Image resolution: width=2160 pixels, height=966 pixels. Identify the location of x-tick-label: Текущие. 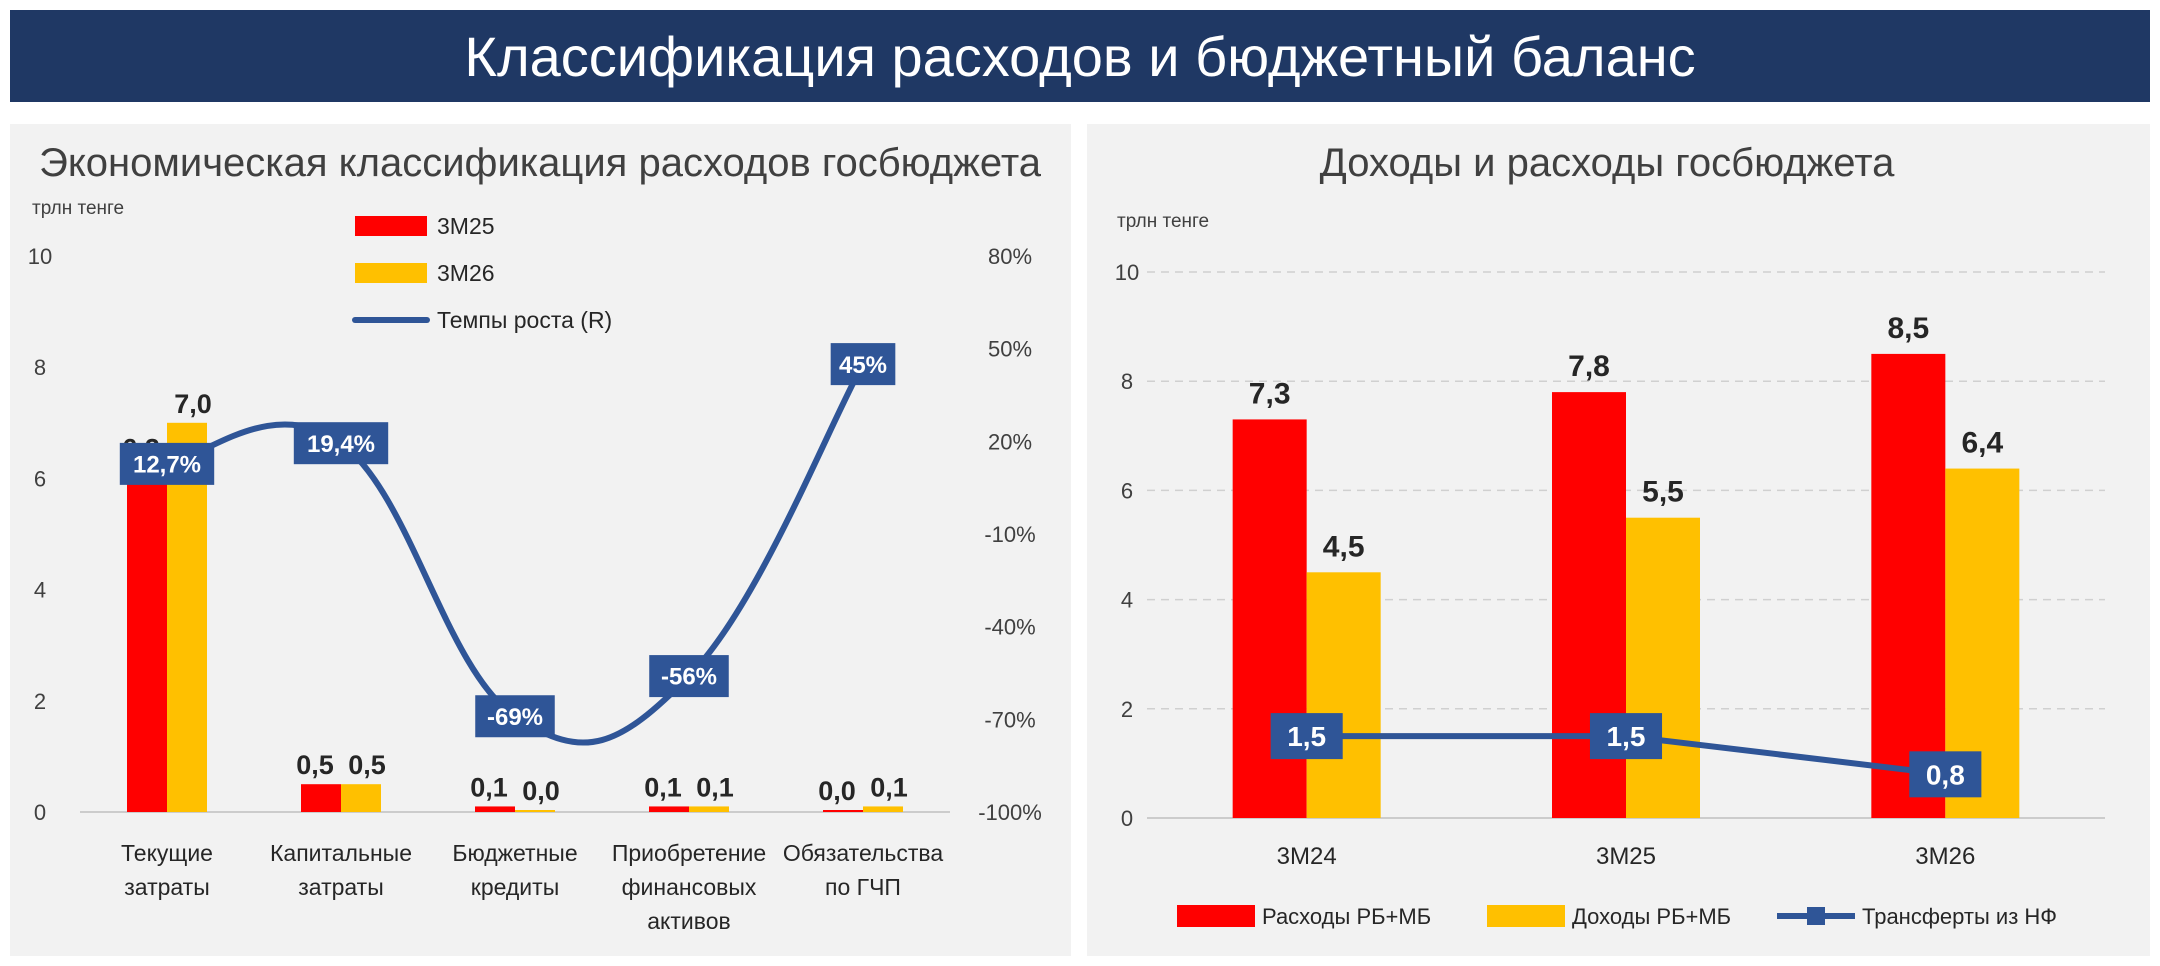
(167, 853).